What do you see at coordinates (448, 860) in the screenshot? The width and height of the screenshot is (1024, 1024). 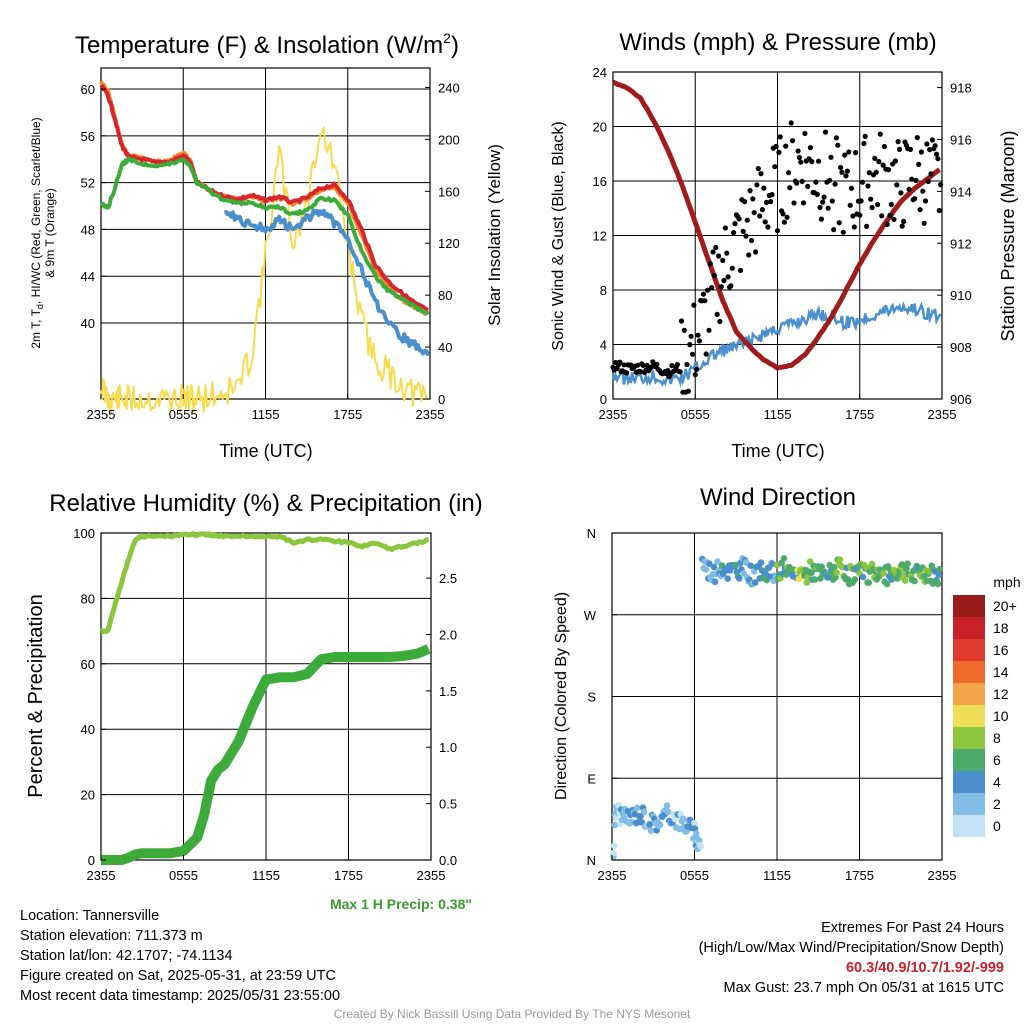 I see `right-y-tick-label: 0.0` at bounding box center [448, 860].